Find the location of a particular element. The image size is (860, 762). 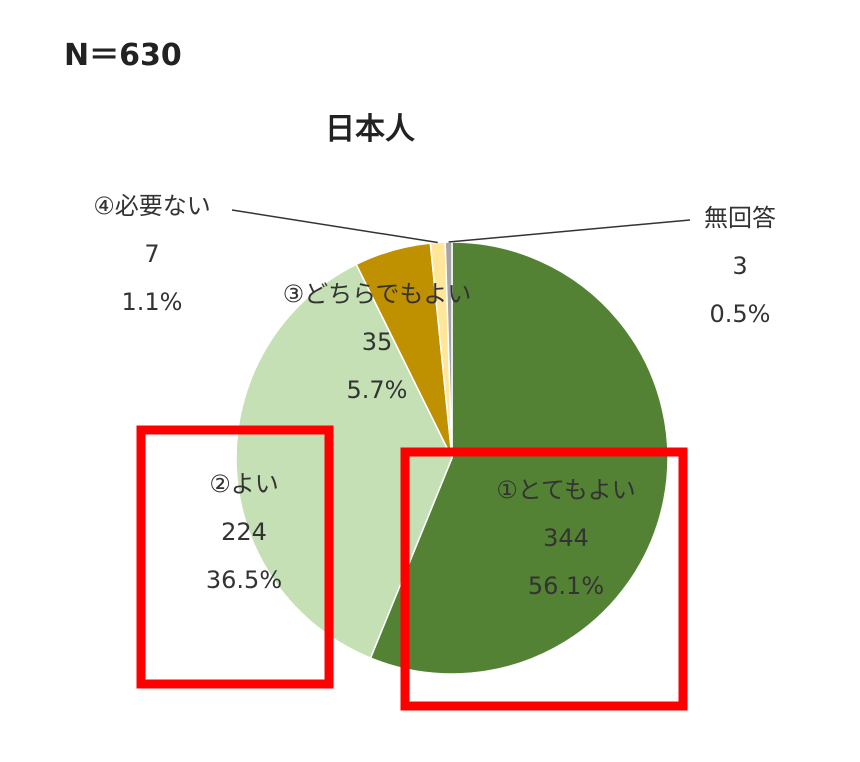

slice-count-1: 344 is located at coordinates (566, 538).